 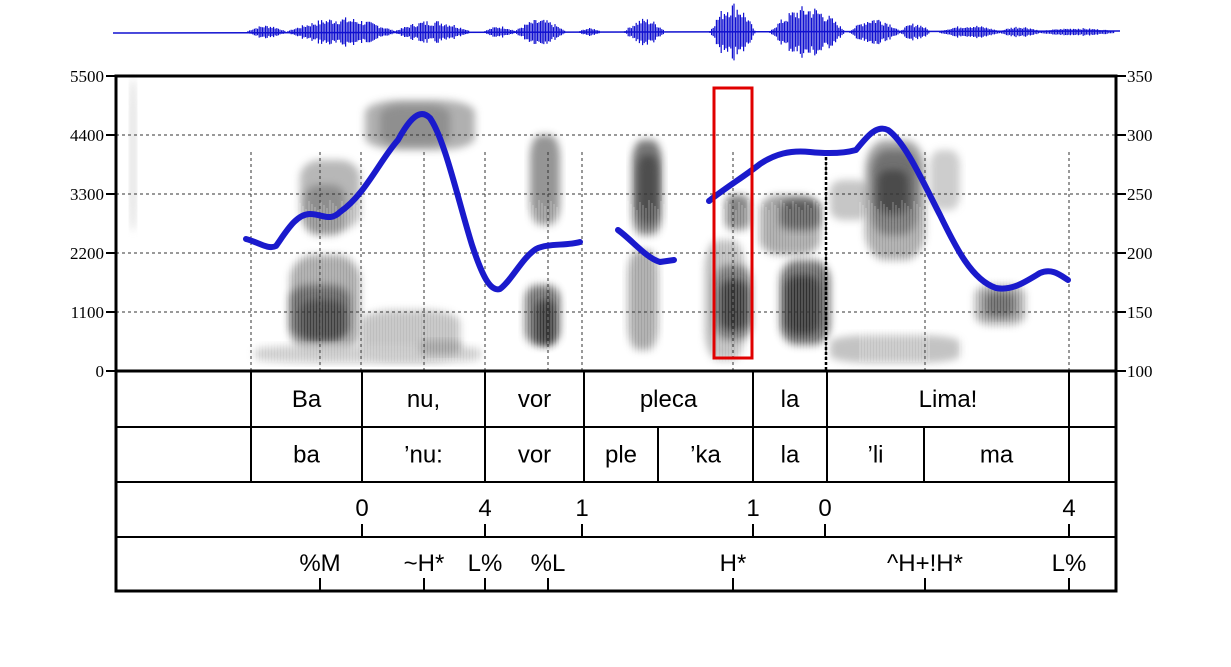 What do you see at coordinates (1140, 194) in the screenshot?
I see `right-axis-tick-label: 250` at bounding box center [1140, 194].